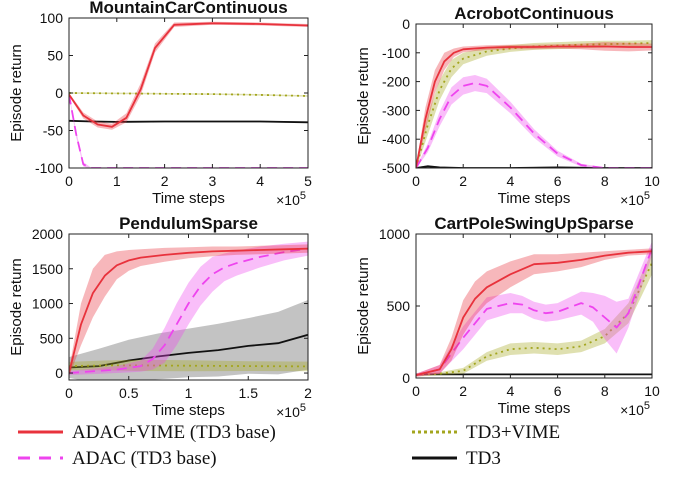 The image size is (676, 491). What do you see at coordinates (396, 110) in the screenshot?
I see `y-tick-label: -300` at bounding box center [396, 110].